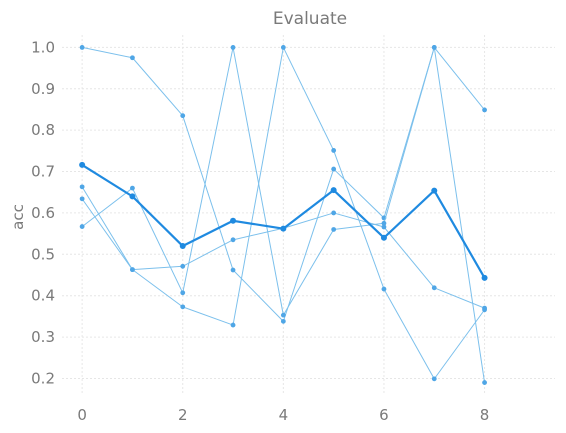 The width and height of the screenshot is (566, 433). Describe the element at coordinates (43, 89) in the screenshot. I see `y-tick-label: 0.9` at that location.